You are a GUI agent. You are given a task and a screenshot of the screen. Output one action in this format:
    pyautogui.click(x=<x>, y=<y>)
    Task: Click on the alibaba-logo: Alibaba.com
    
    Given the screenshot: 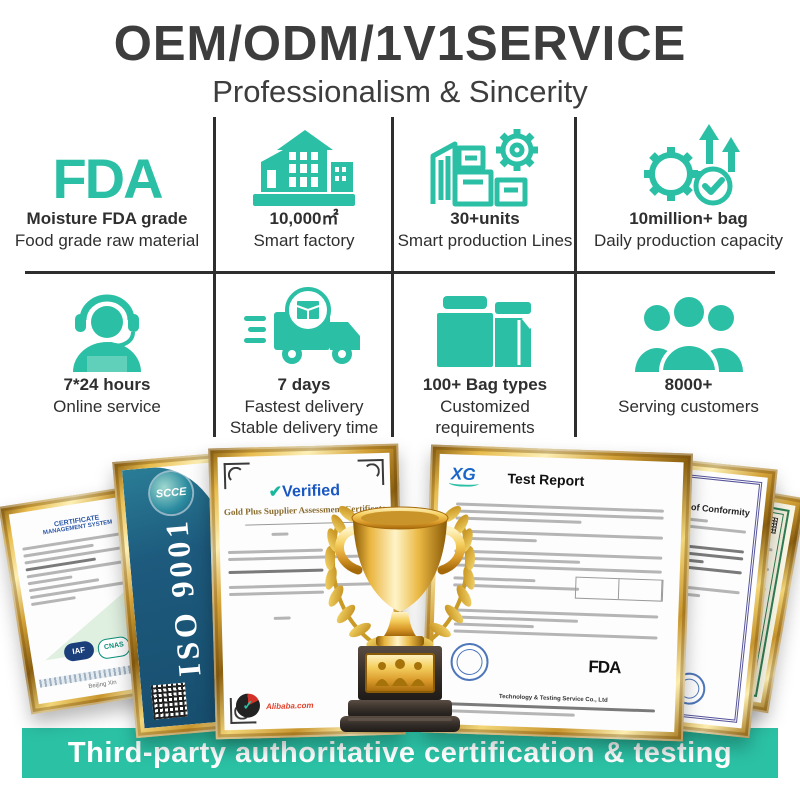 What is the action you would take?
    pyautogui.click(x=289, y=706)
    